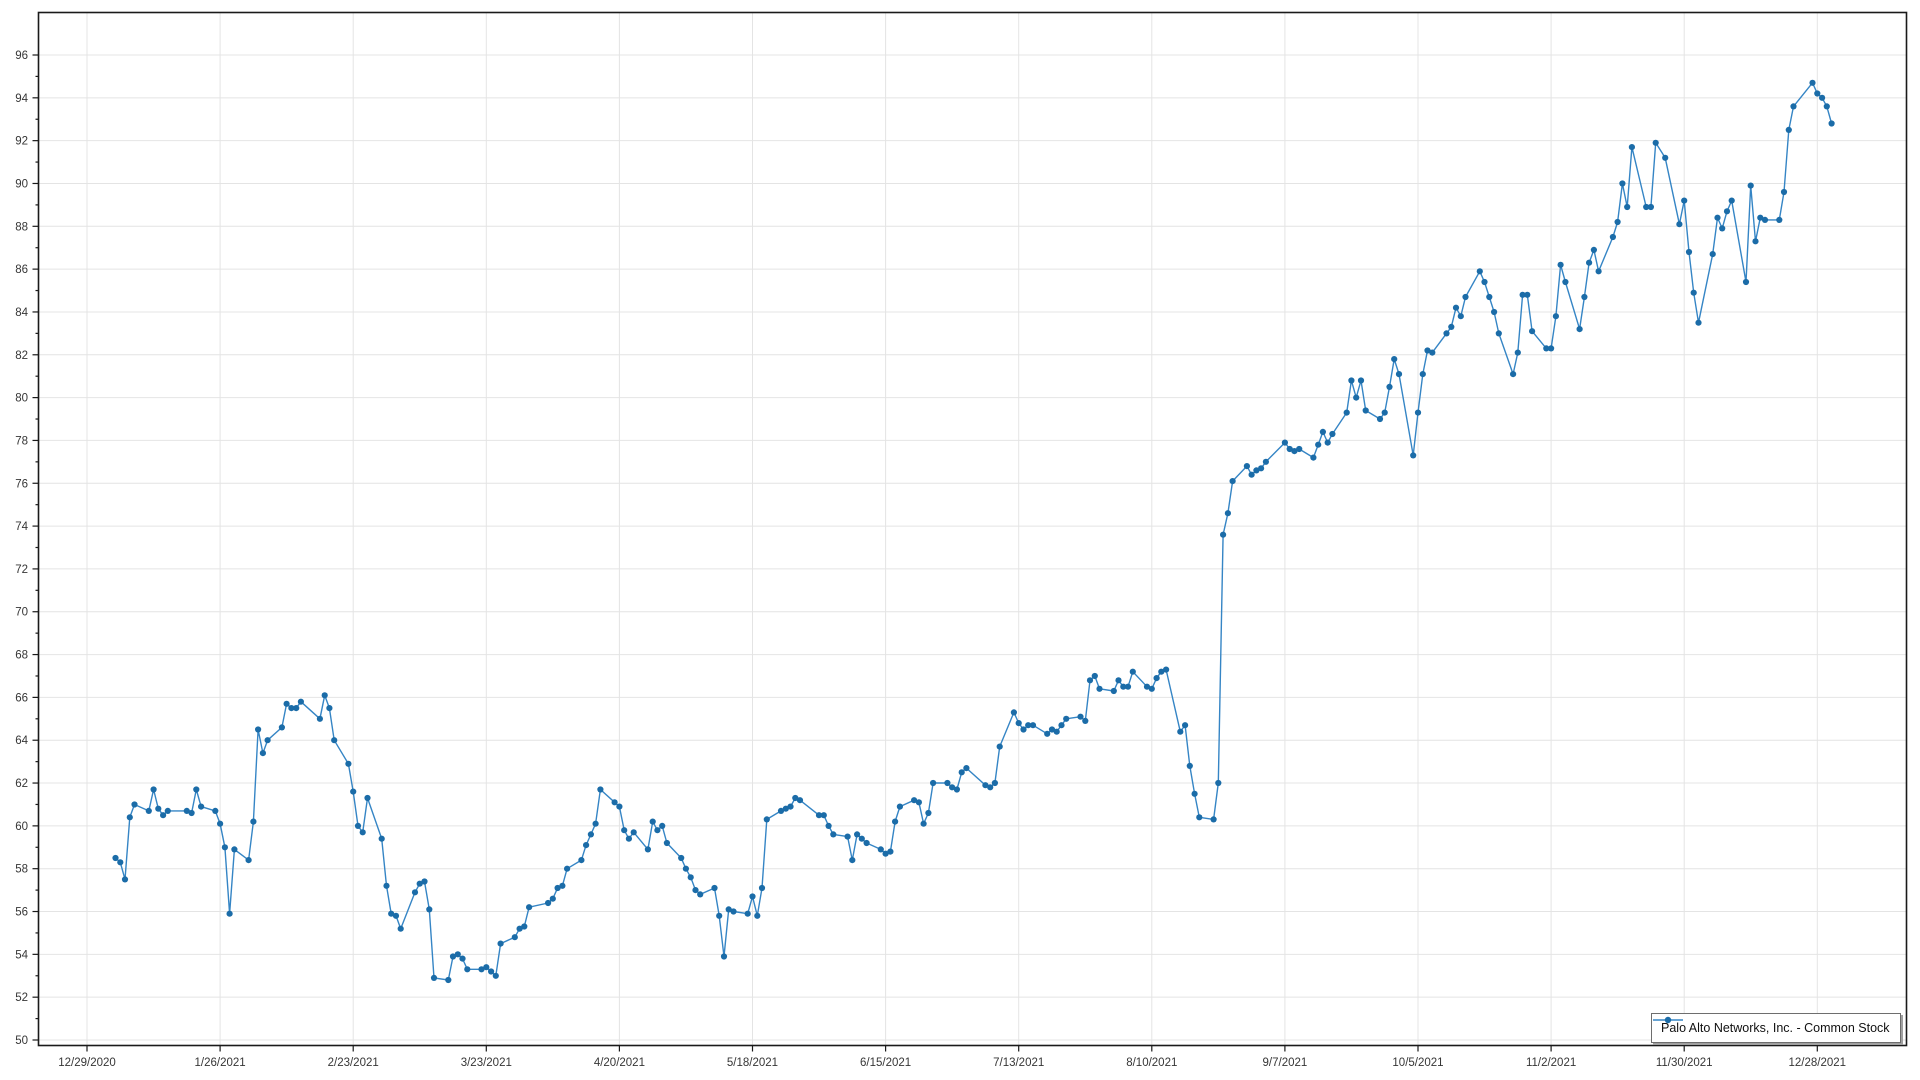 This screenshot has height=1080, width=1920. Describe the element at coordinates (21, 613) in the screenshot. I see `y-tick-label: 70` at that location.